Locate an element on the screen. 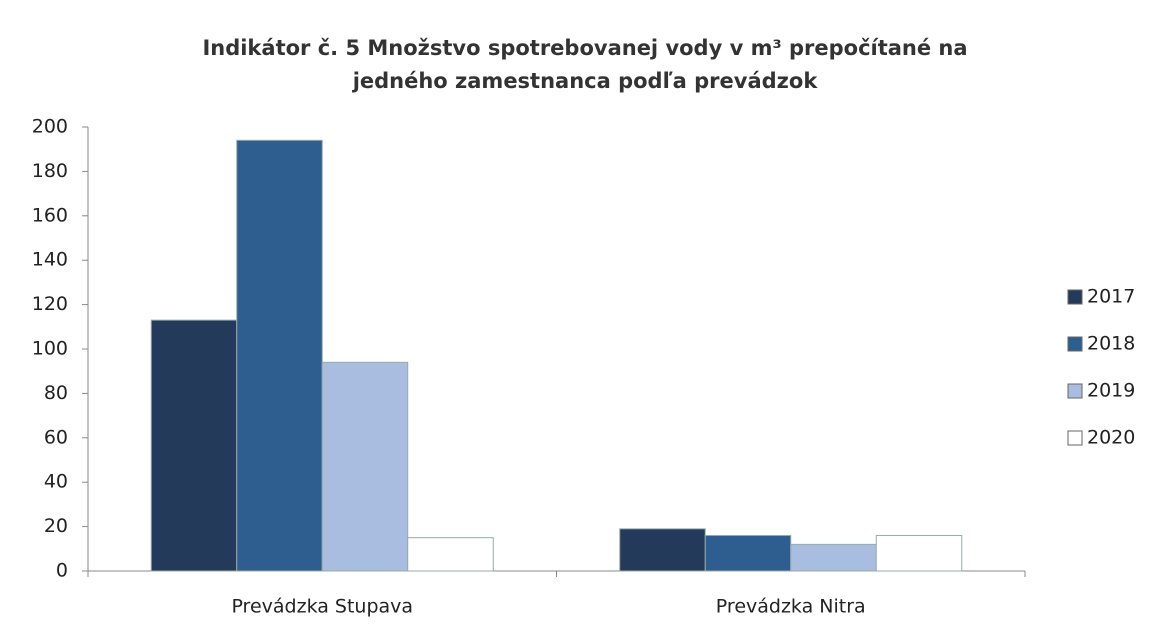 The image size is (1154, 631). legend-label: 2020 is located at coordinates (1111, 438).